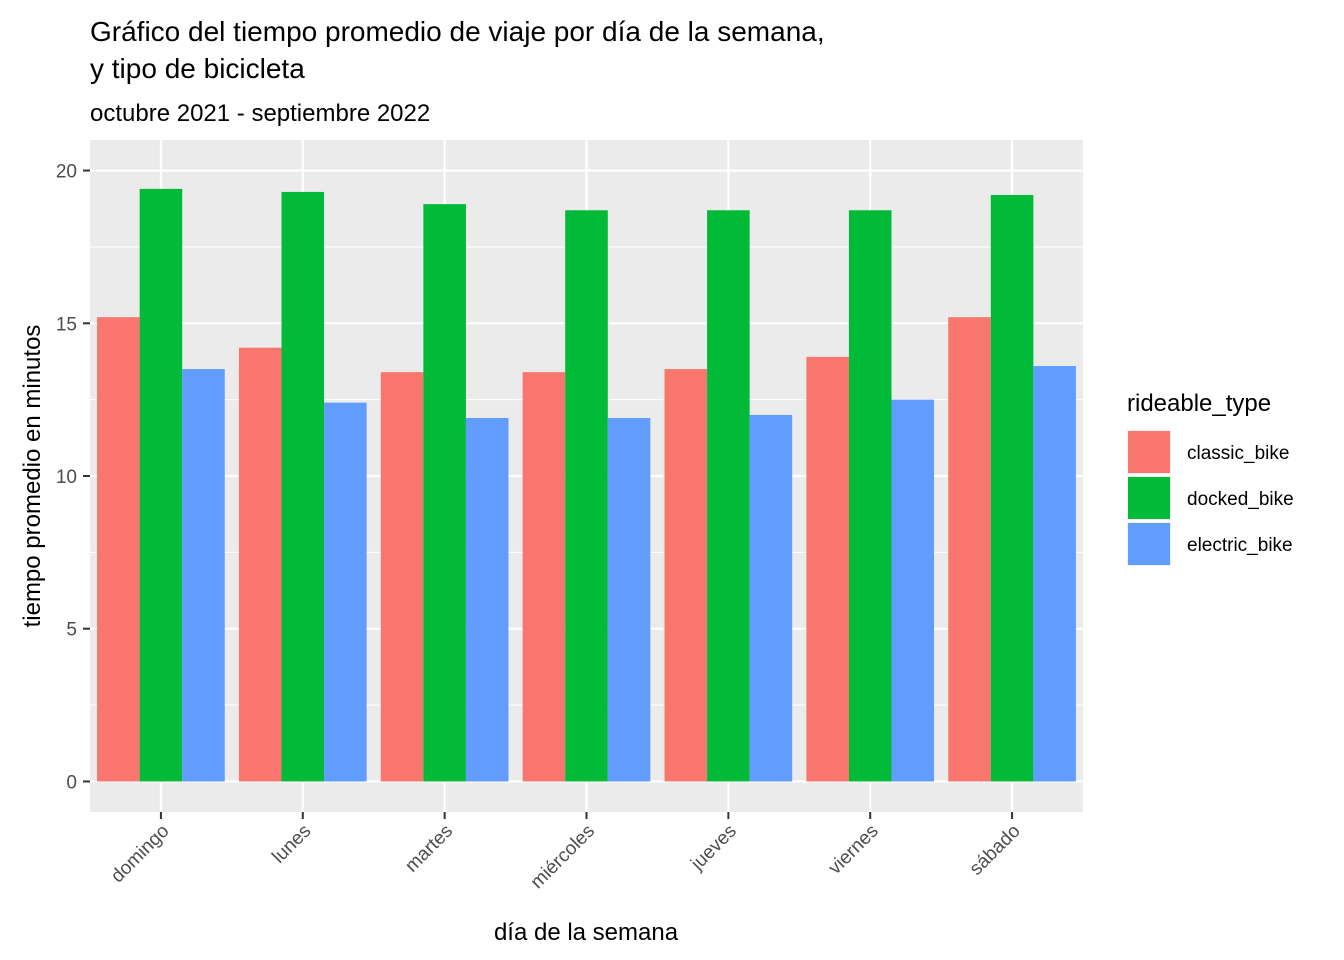  What do you see at coordinates (260, 564) in the screenshot?
I see `bar-classic_bike-lunes` at bounding box center [260, 564].